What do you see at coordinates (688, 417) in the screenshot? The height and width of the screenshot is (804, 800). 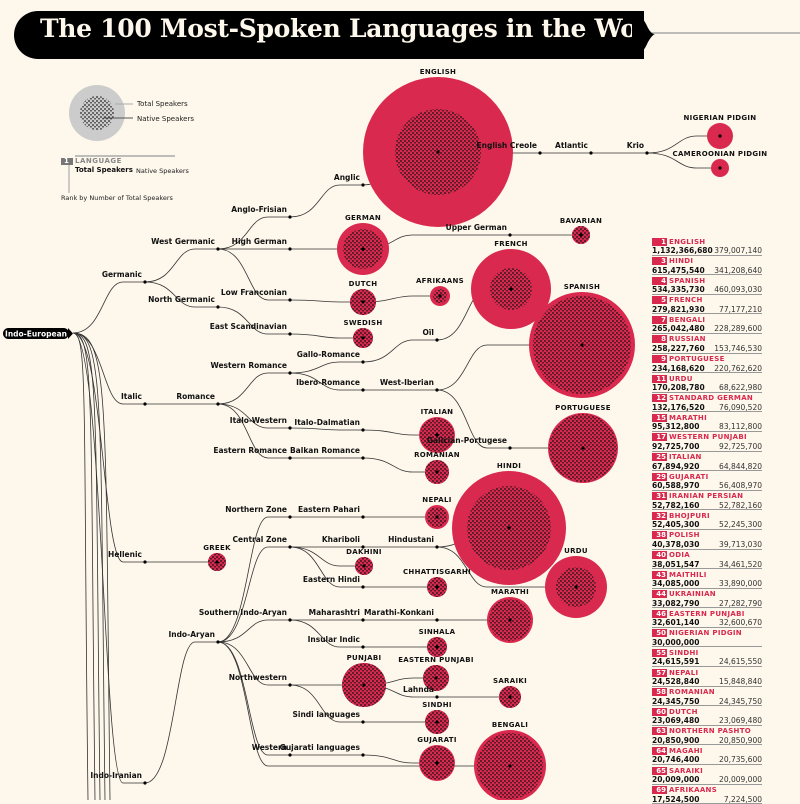 I see `language-name: MARATHI` at bounding box center [688, 417].